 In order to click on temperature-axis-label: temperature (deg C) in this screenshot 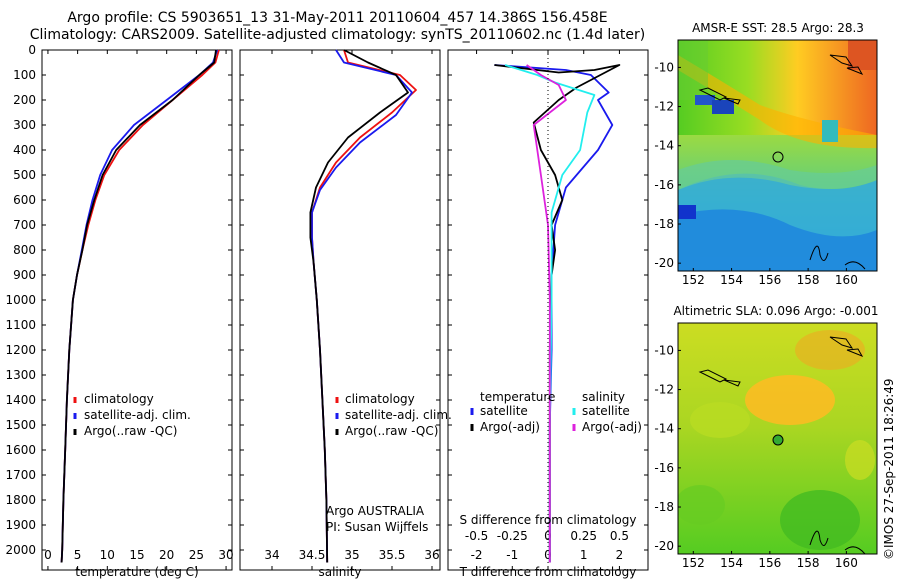, I will do `click(136, 572)`.